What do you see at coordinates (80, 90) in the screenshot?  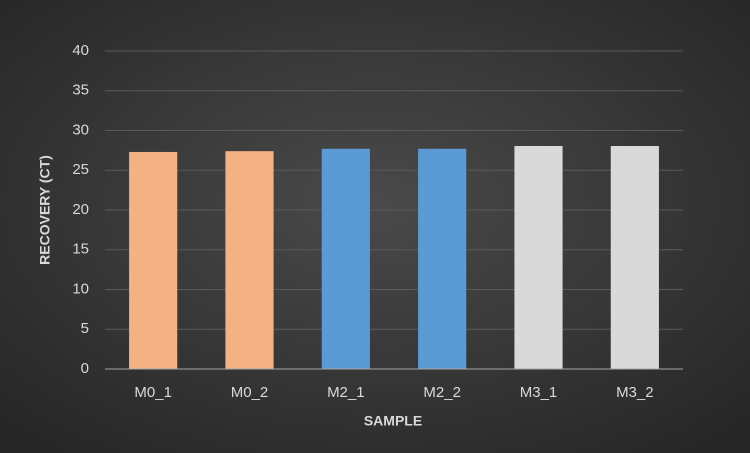 I see `y-tick-label: 35` at bounding box center [80, 90].